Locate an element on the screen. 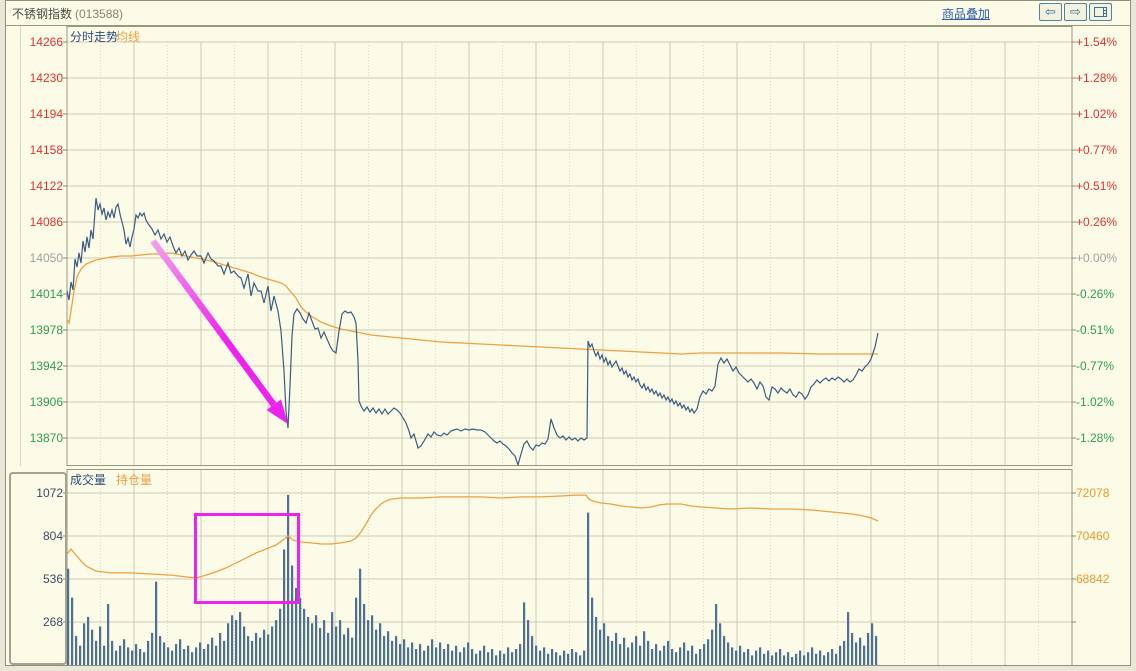 This screenshot has width=1136, height=671. prev-button: ⇦ is located at coordinates (1050, 12).